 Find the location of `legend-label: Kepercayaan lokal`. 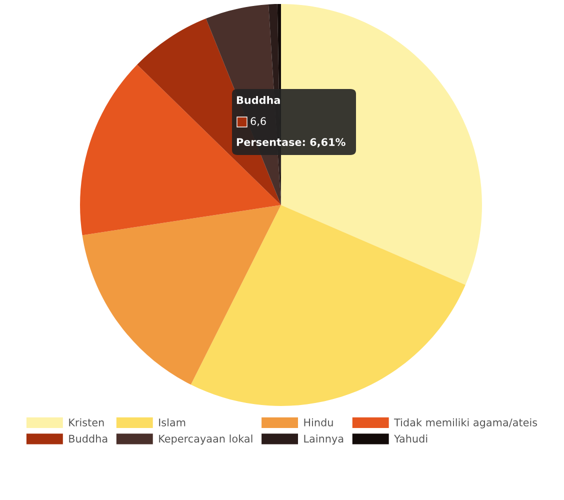

legend-label: Kepercayaan lokal is located at coordinates (205, 439).